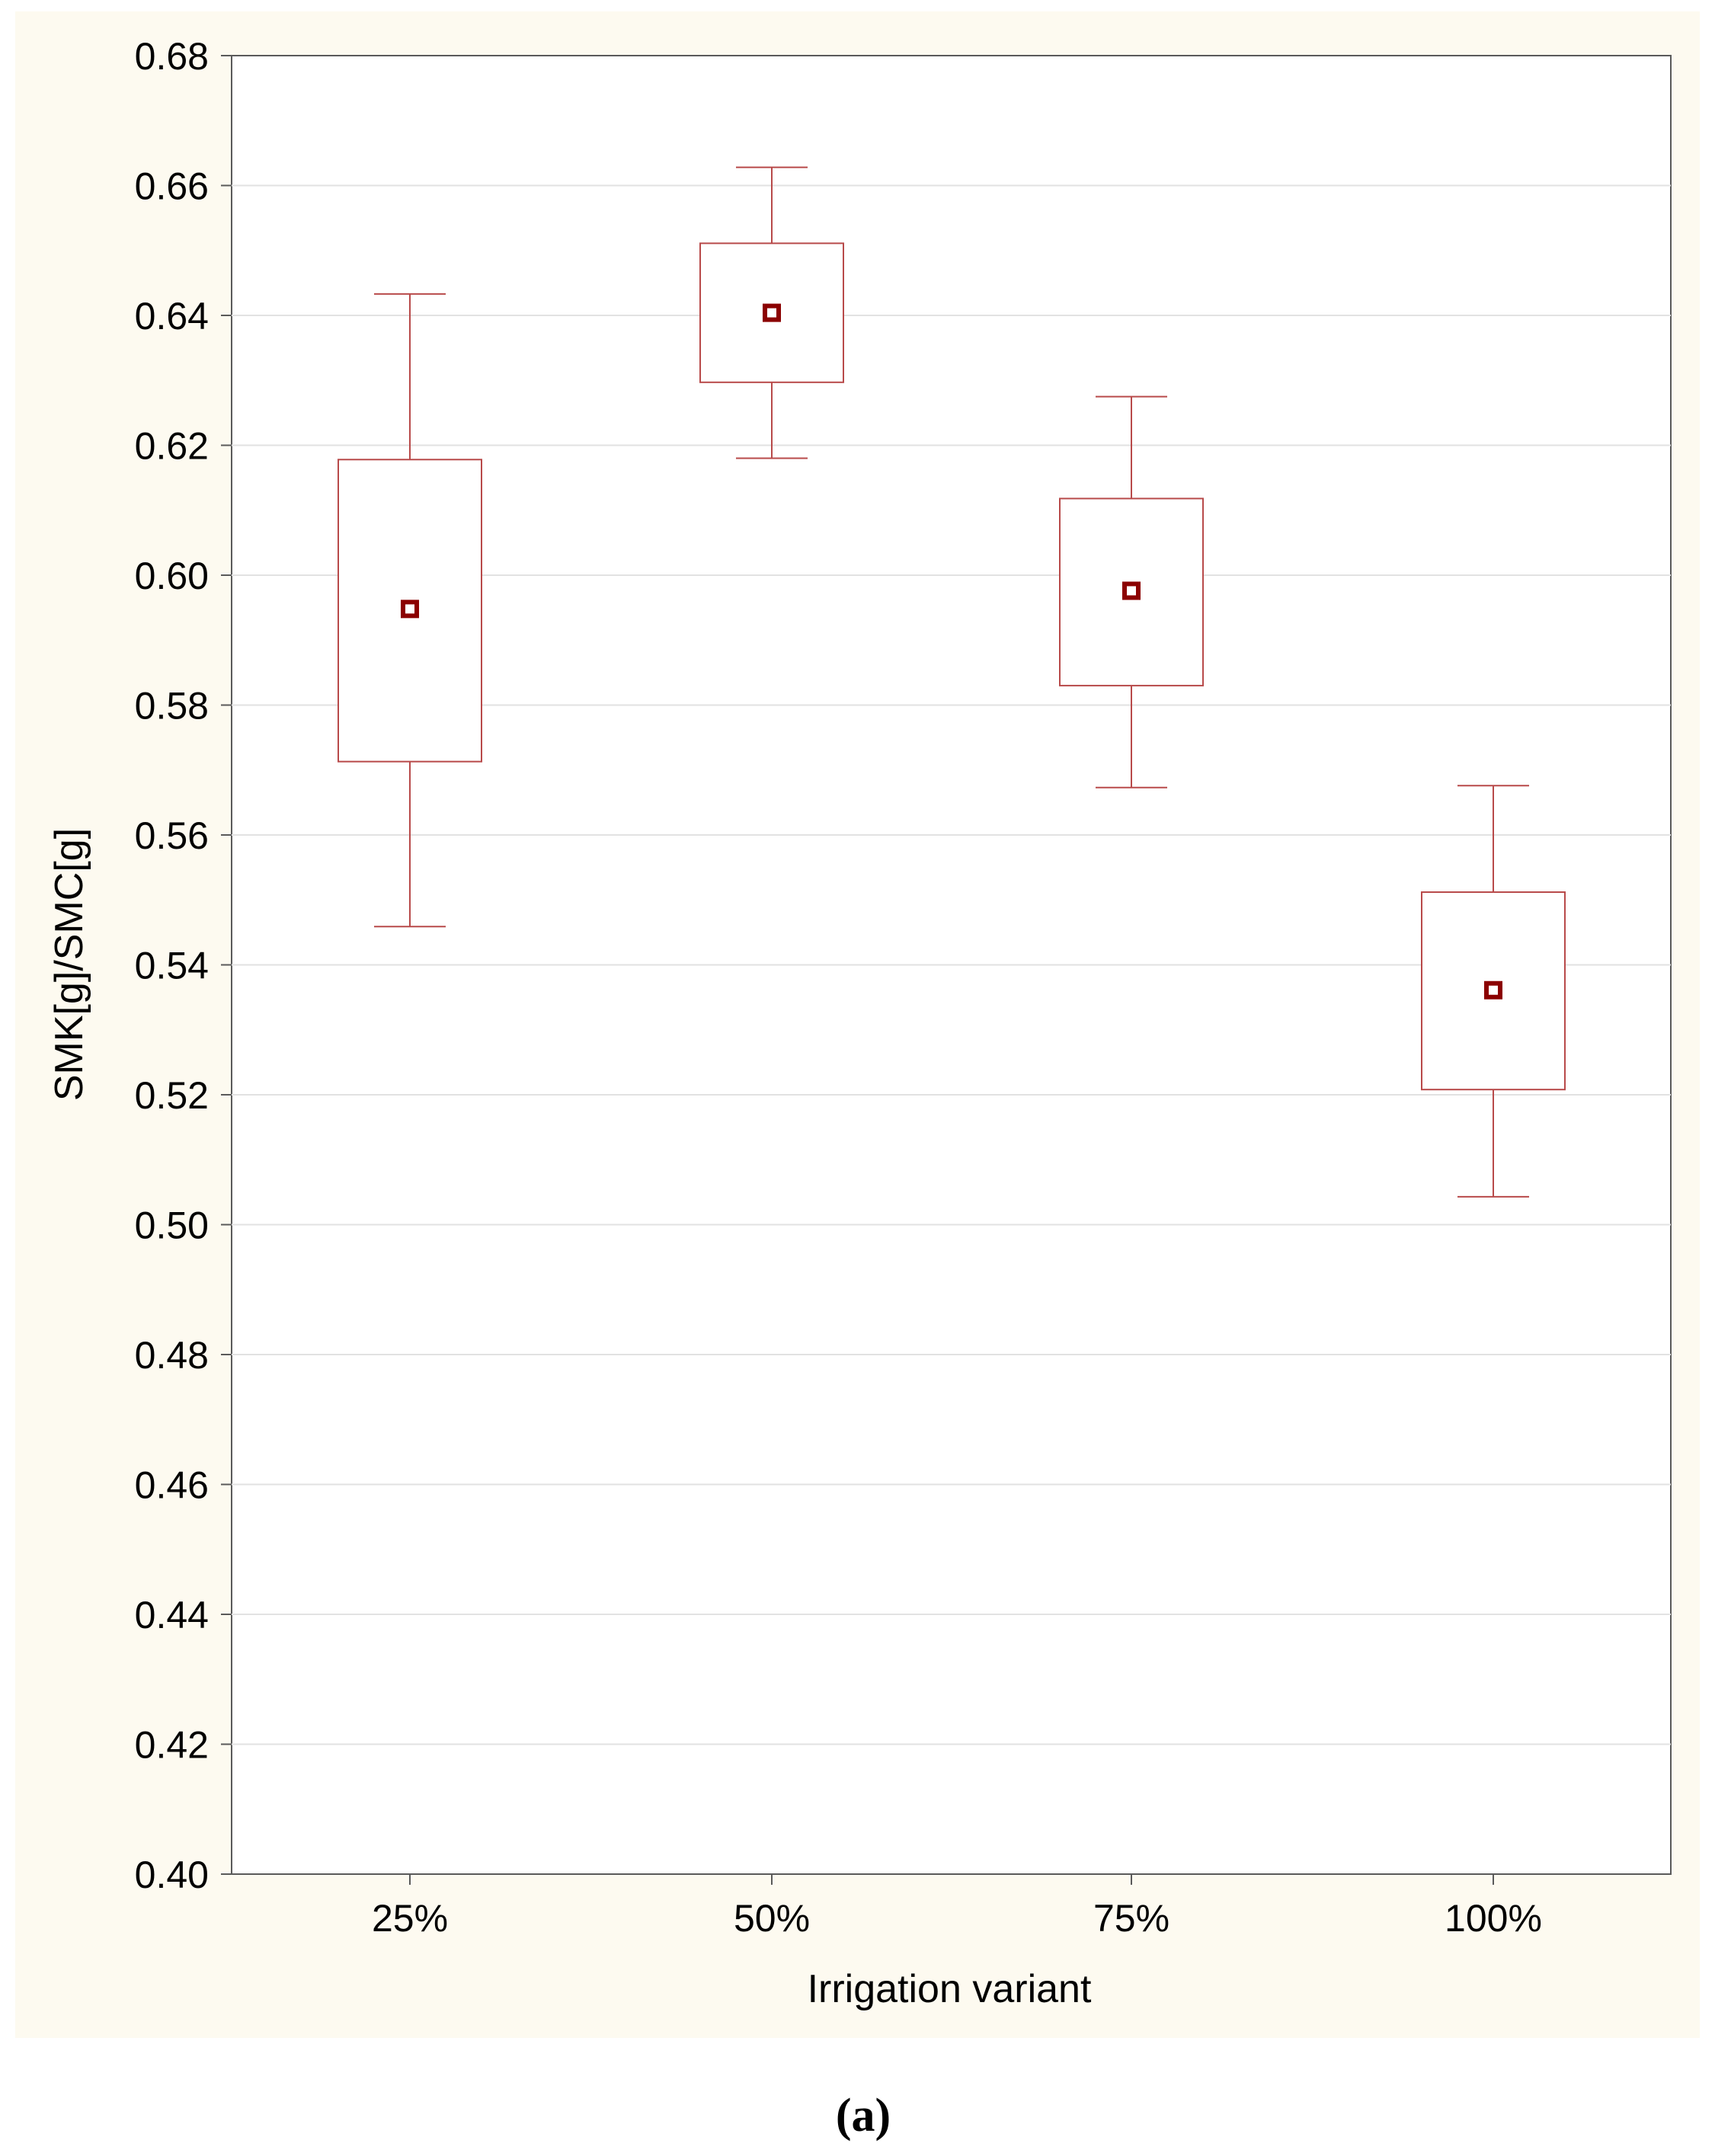 Image resolution: width=1715 pixels, height=2156 pixels. I want to click on y-tick-label: 0.64, so click(172, 316).